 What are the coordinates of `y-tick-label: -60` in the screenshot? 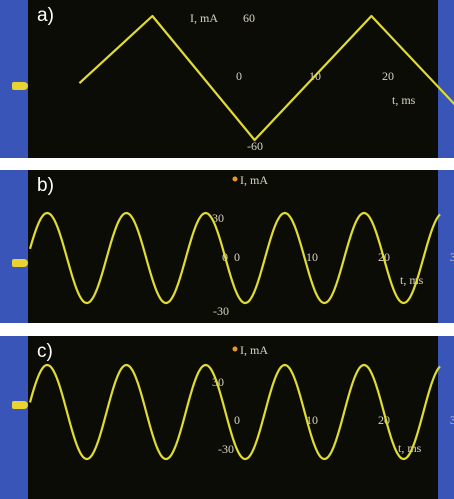 It's located at (255, 146).